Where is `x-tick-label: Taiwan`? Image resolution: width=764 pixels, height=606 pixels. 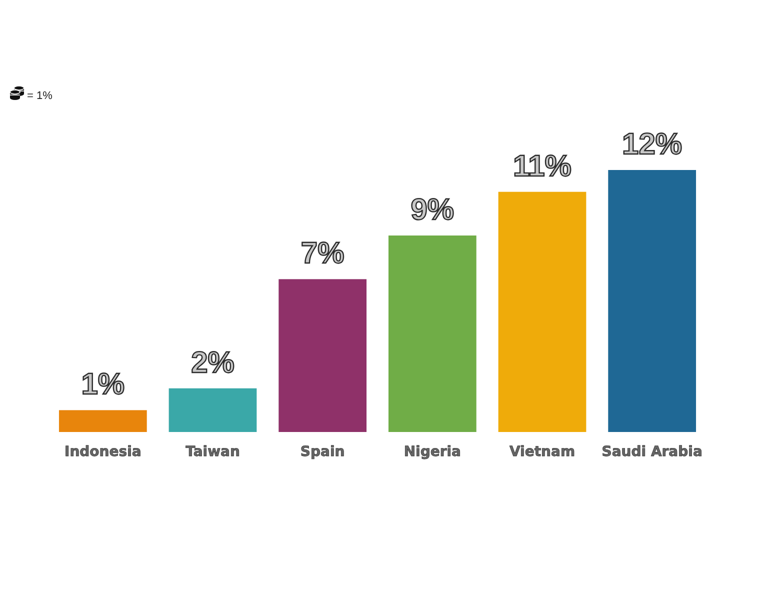 x-tick-label: Taiwan is located at coordinates (213, 452).